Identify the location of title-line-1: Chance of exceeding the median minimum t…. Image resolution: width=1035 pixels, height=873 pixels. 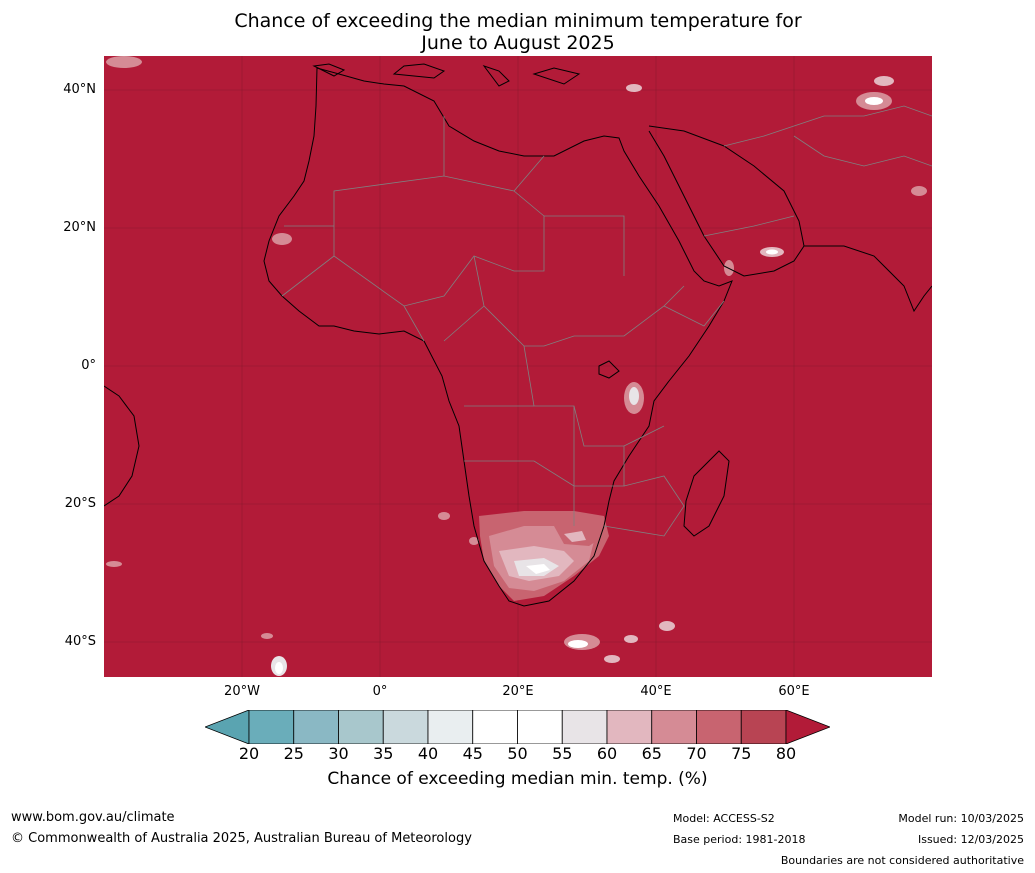
(518, 21).